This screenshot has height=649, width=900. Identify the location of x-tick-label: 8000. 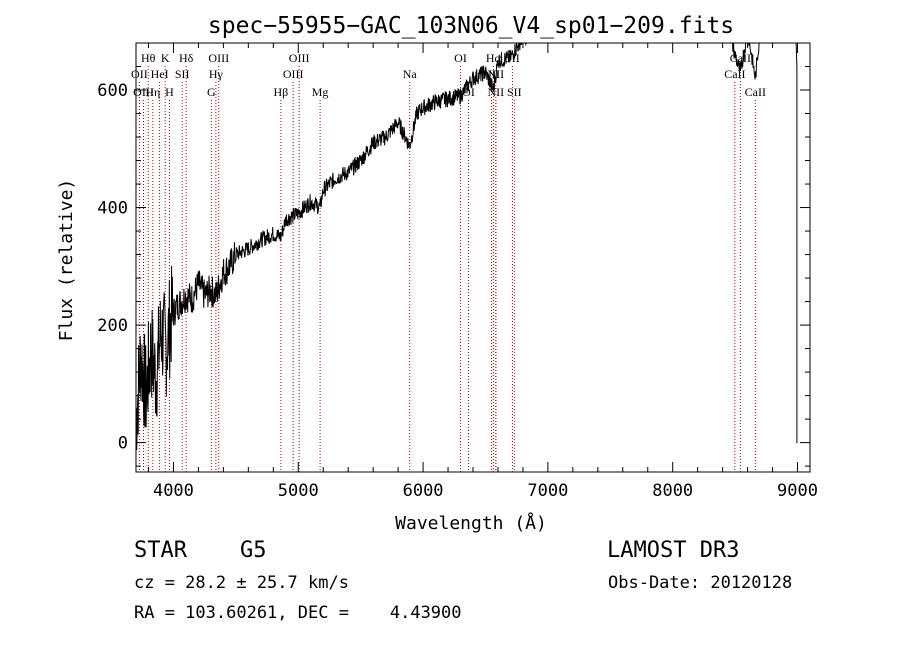
(672, 491).